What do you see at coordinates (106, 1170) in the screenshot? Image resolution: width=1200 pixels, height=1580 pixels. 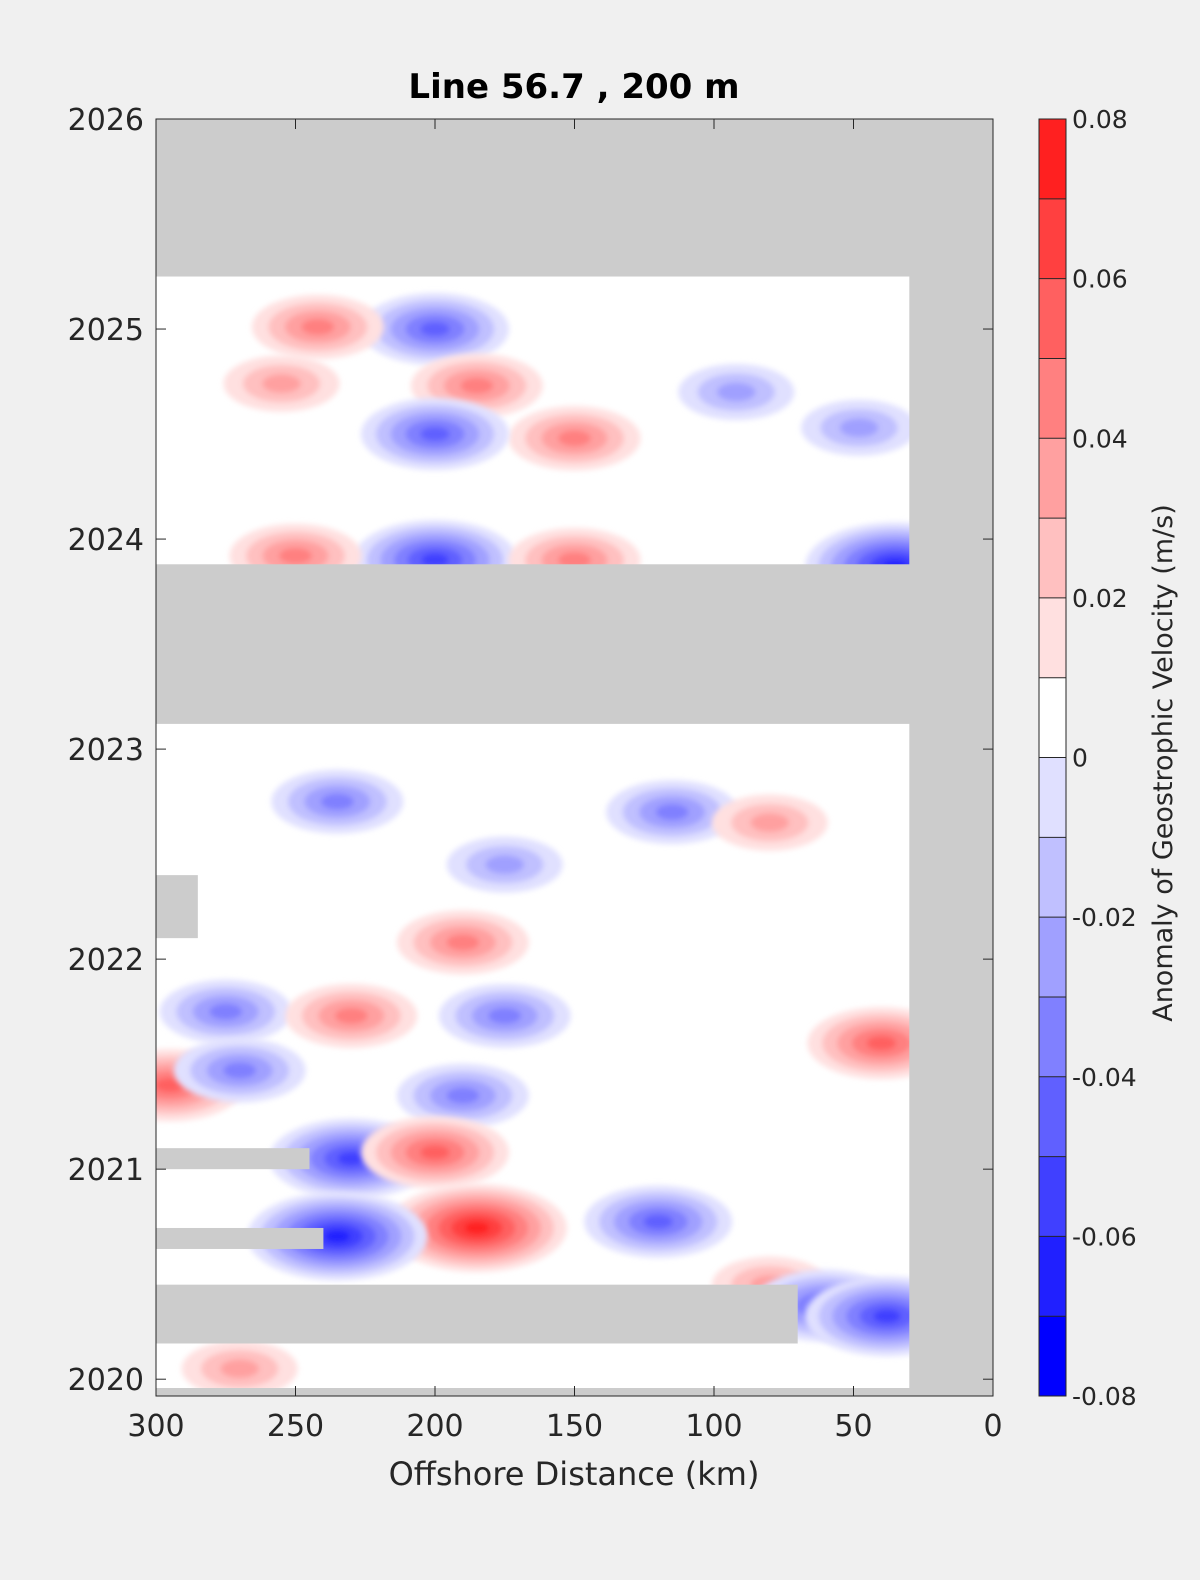 I see `y-tick-label: 2021` at bounding box center [106, 1170].